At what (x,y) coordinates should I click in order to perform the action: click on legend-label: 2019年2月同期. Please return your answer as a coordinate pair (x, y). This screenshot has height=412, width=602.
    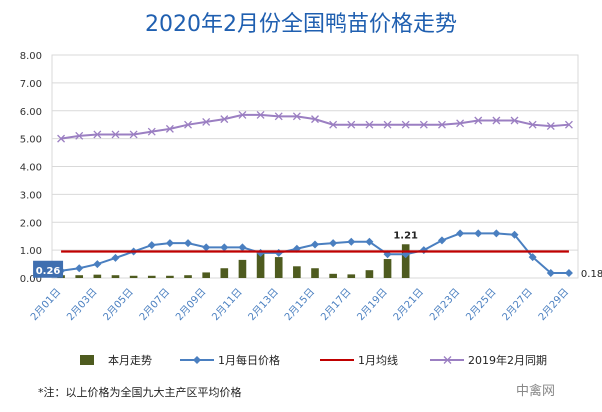
    Looking at the image, I should click on (507, 360).